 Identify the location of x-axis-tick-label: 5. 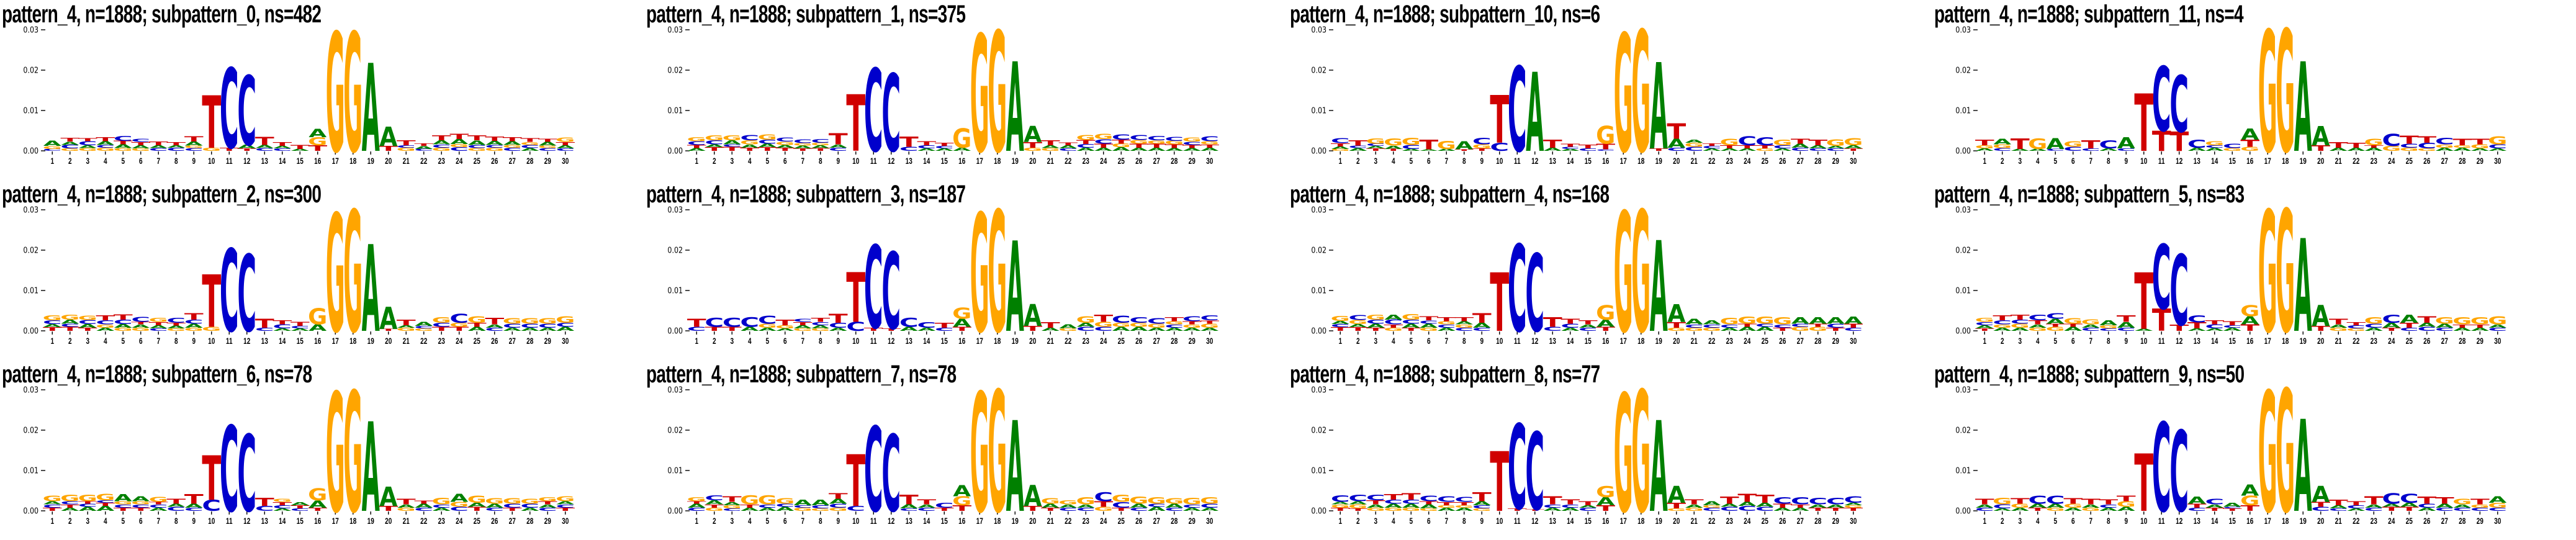
(1411, 521).